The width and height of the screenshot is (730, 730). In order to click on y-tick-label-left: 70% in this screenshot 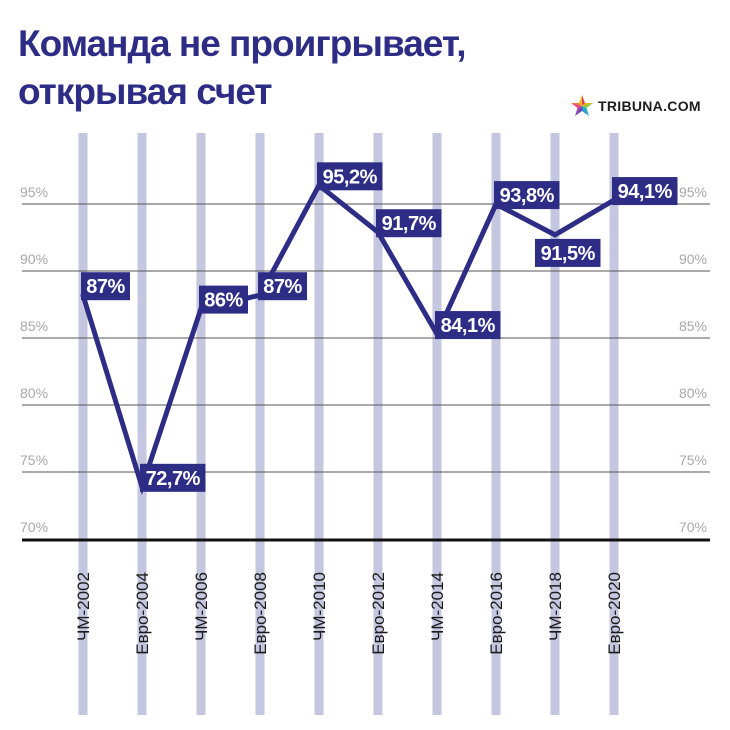, I will do `click(34, 527)`.